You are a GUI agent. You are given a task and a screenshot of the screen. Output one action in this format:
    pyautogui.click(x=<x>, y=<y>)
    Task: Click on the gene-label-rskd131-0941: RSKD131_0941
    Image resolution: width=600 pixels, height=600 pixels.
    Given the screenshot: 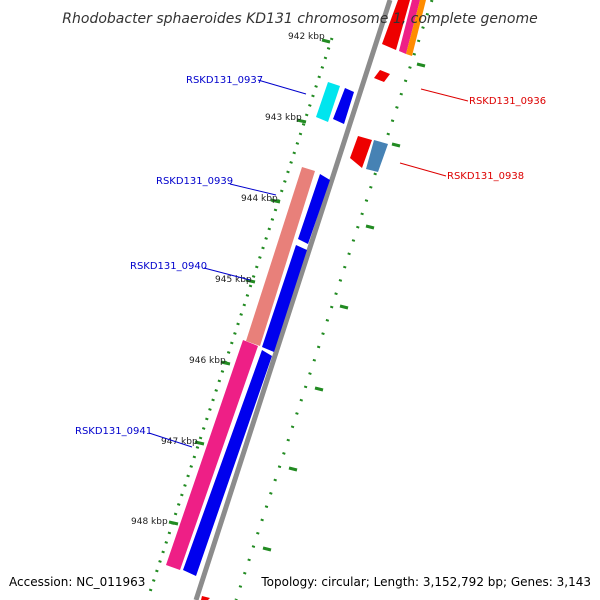 What is the action you would take?
    pyautogui.click(x=113, y=431)
    